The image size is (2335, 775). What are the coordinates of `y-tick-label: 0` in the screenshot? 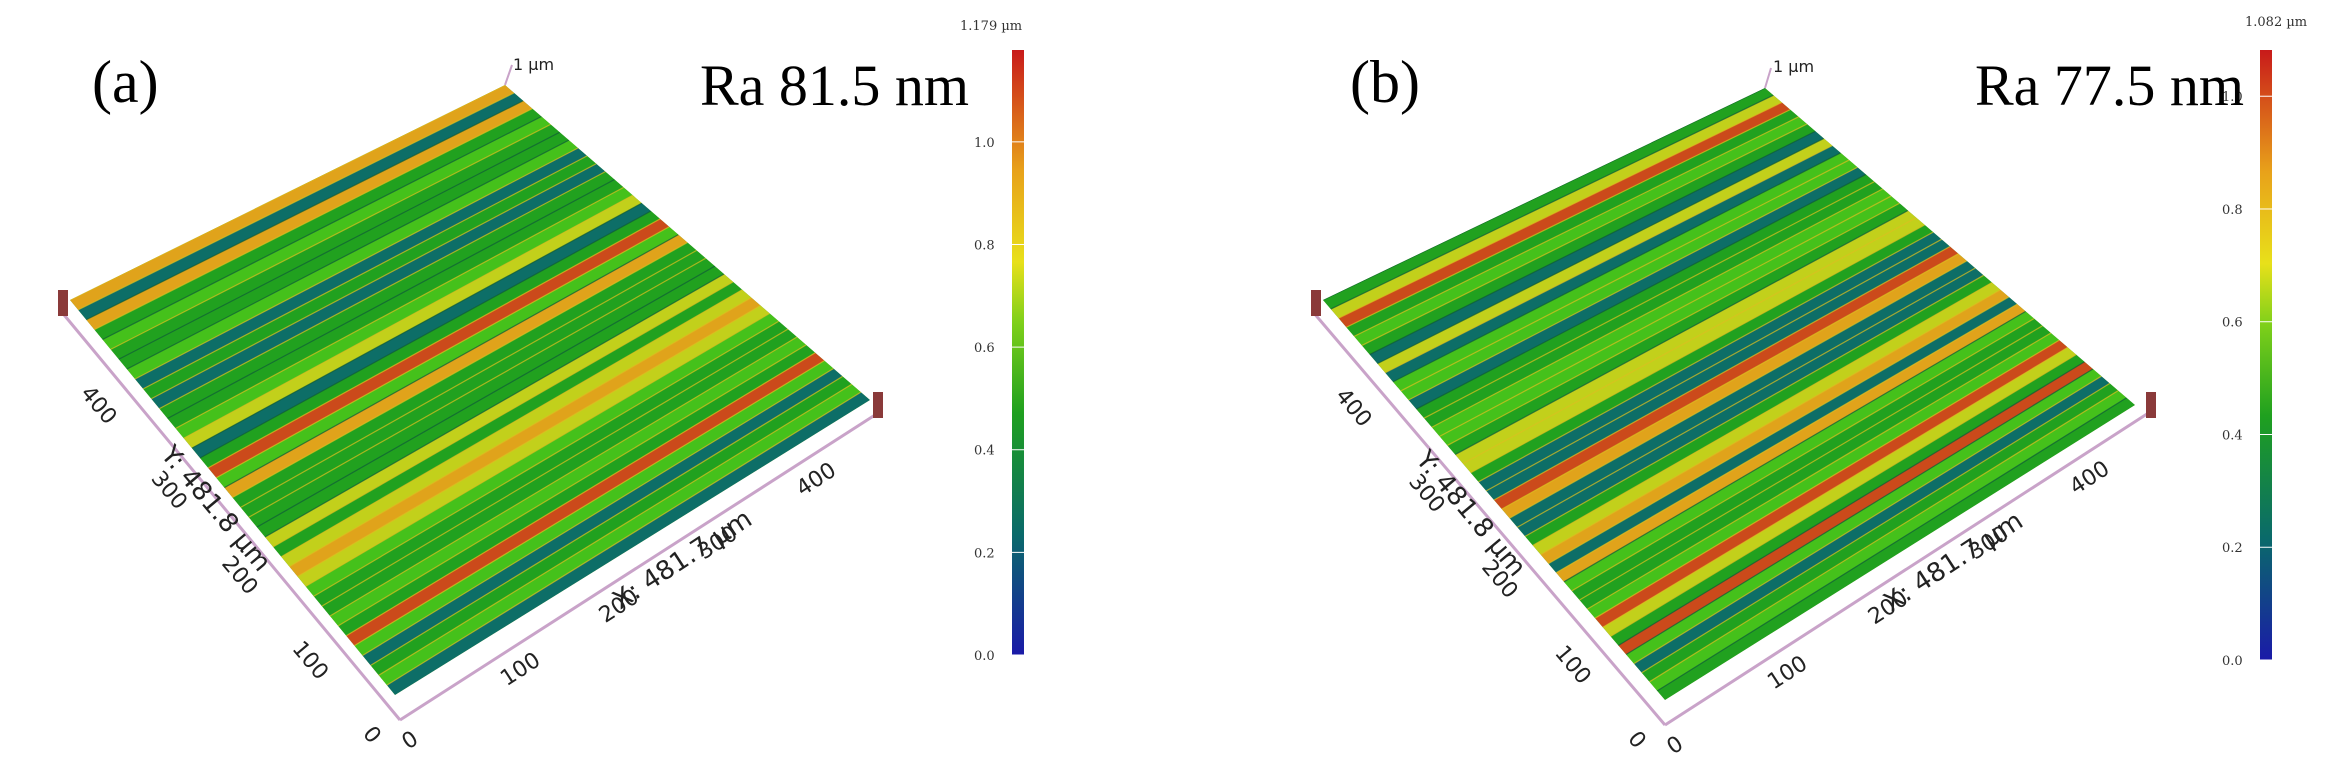 It's located at (371, 735).